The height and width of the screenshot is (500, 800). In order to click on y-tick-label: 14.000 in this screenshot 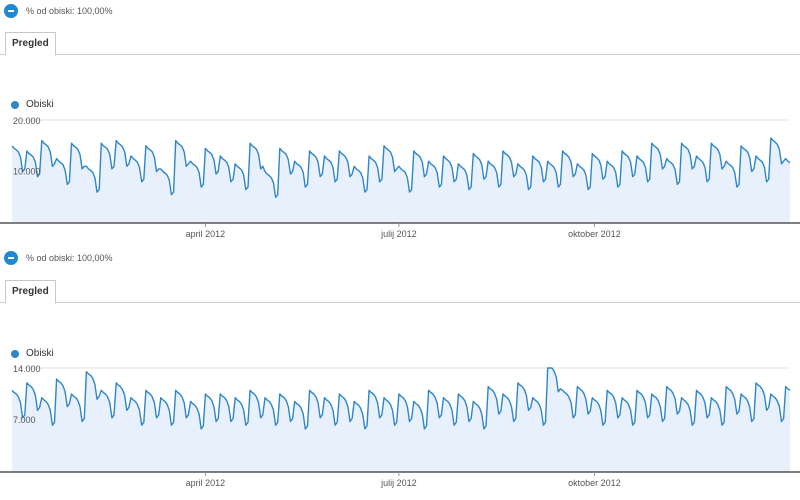, I will do `click(27, 369)`.